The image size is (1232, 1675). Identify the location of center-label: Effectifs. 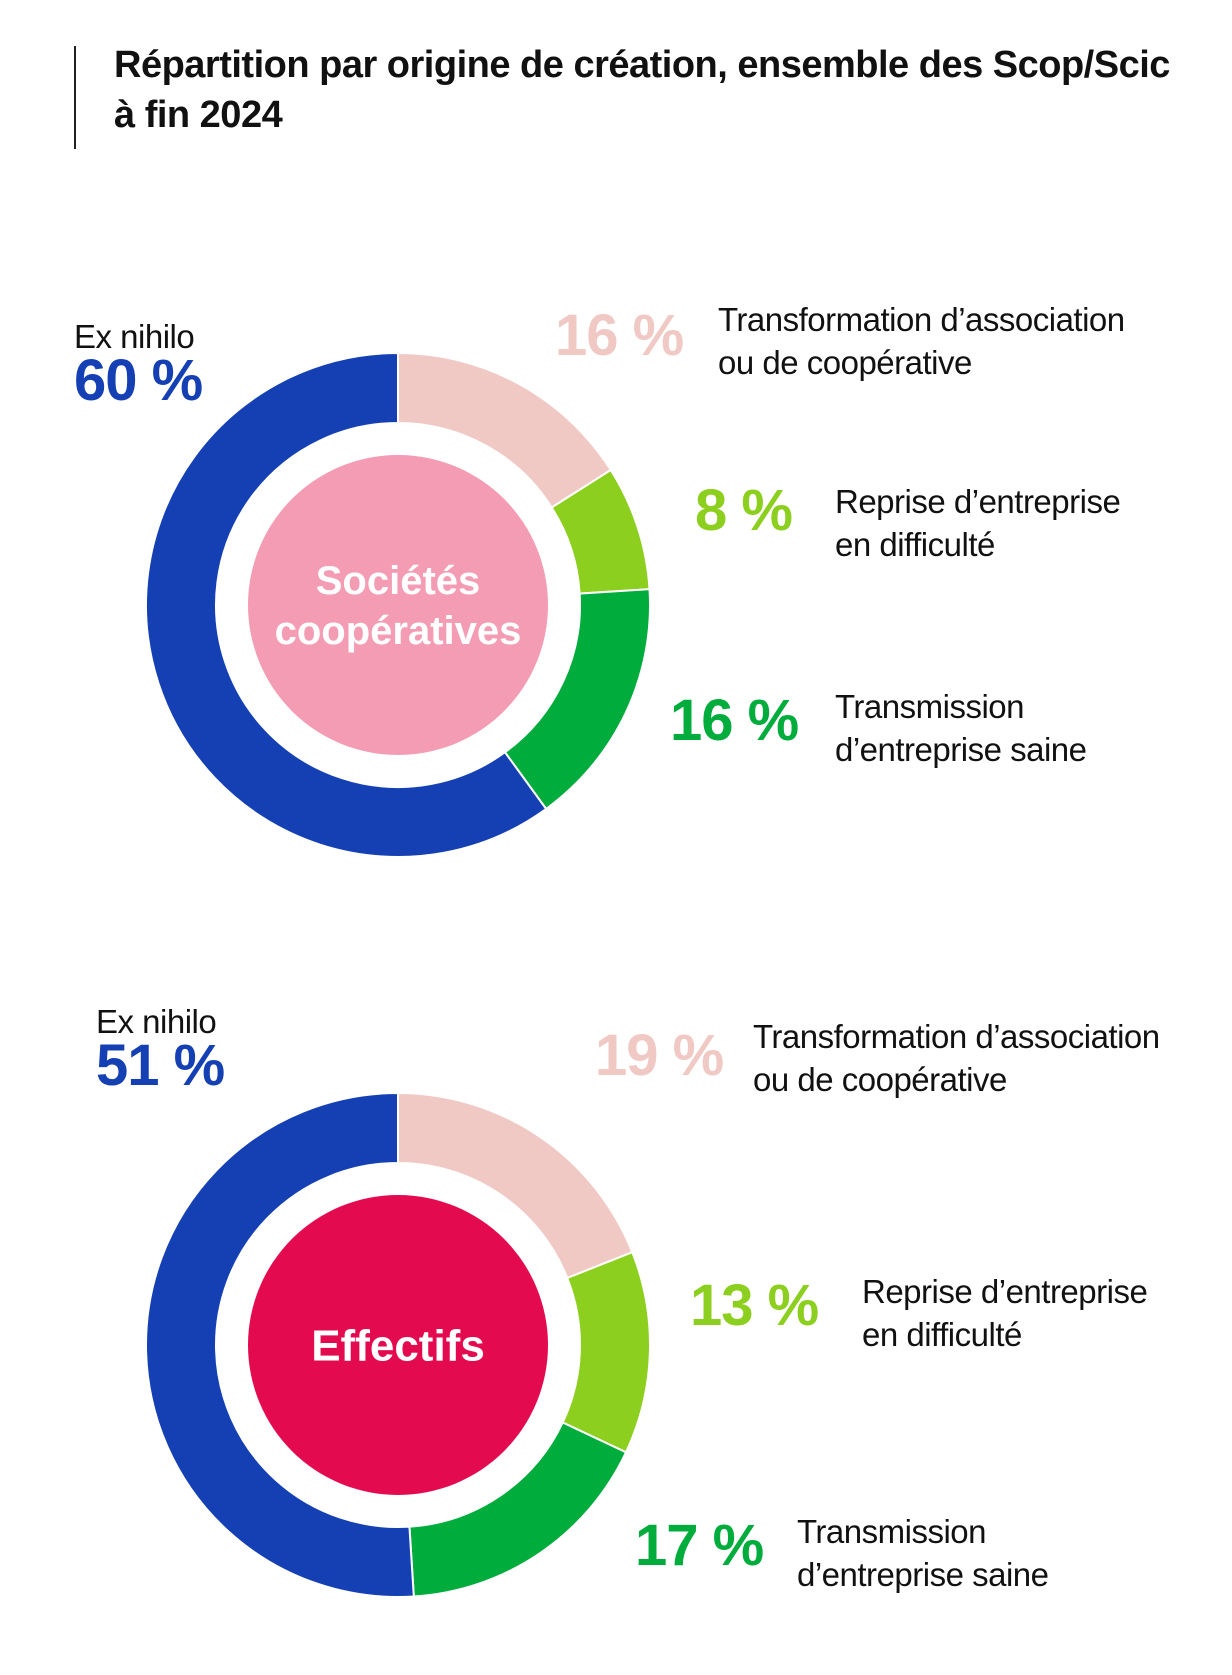
(398, 1345).